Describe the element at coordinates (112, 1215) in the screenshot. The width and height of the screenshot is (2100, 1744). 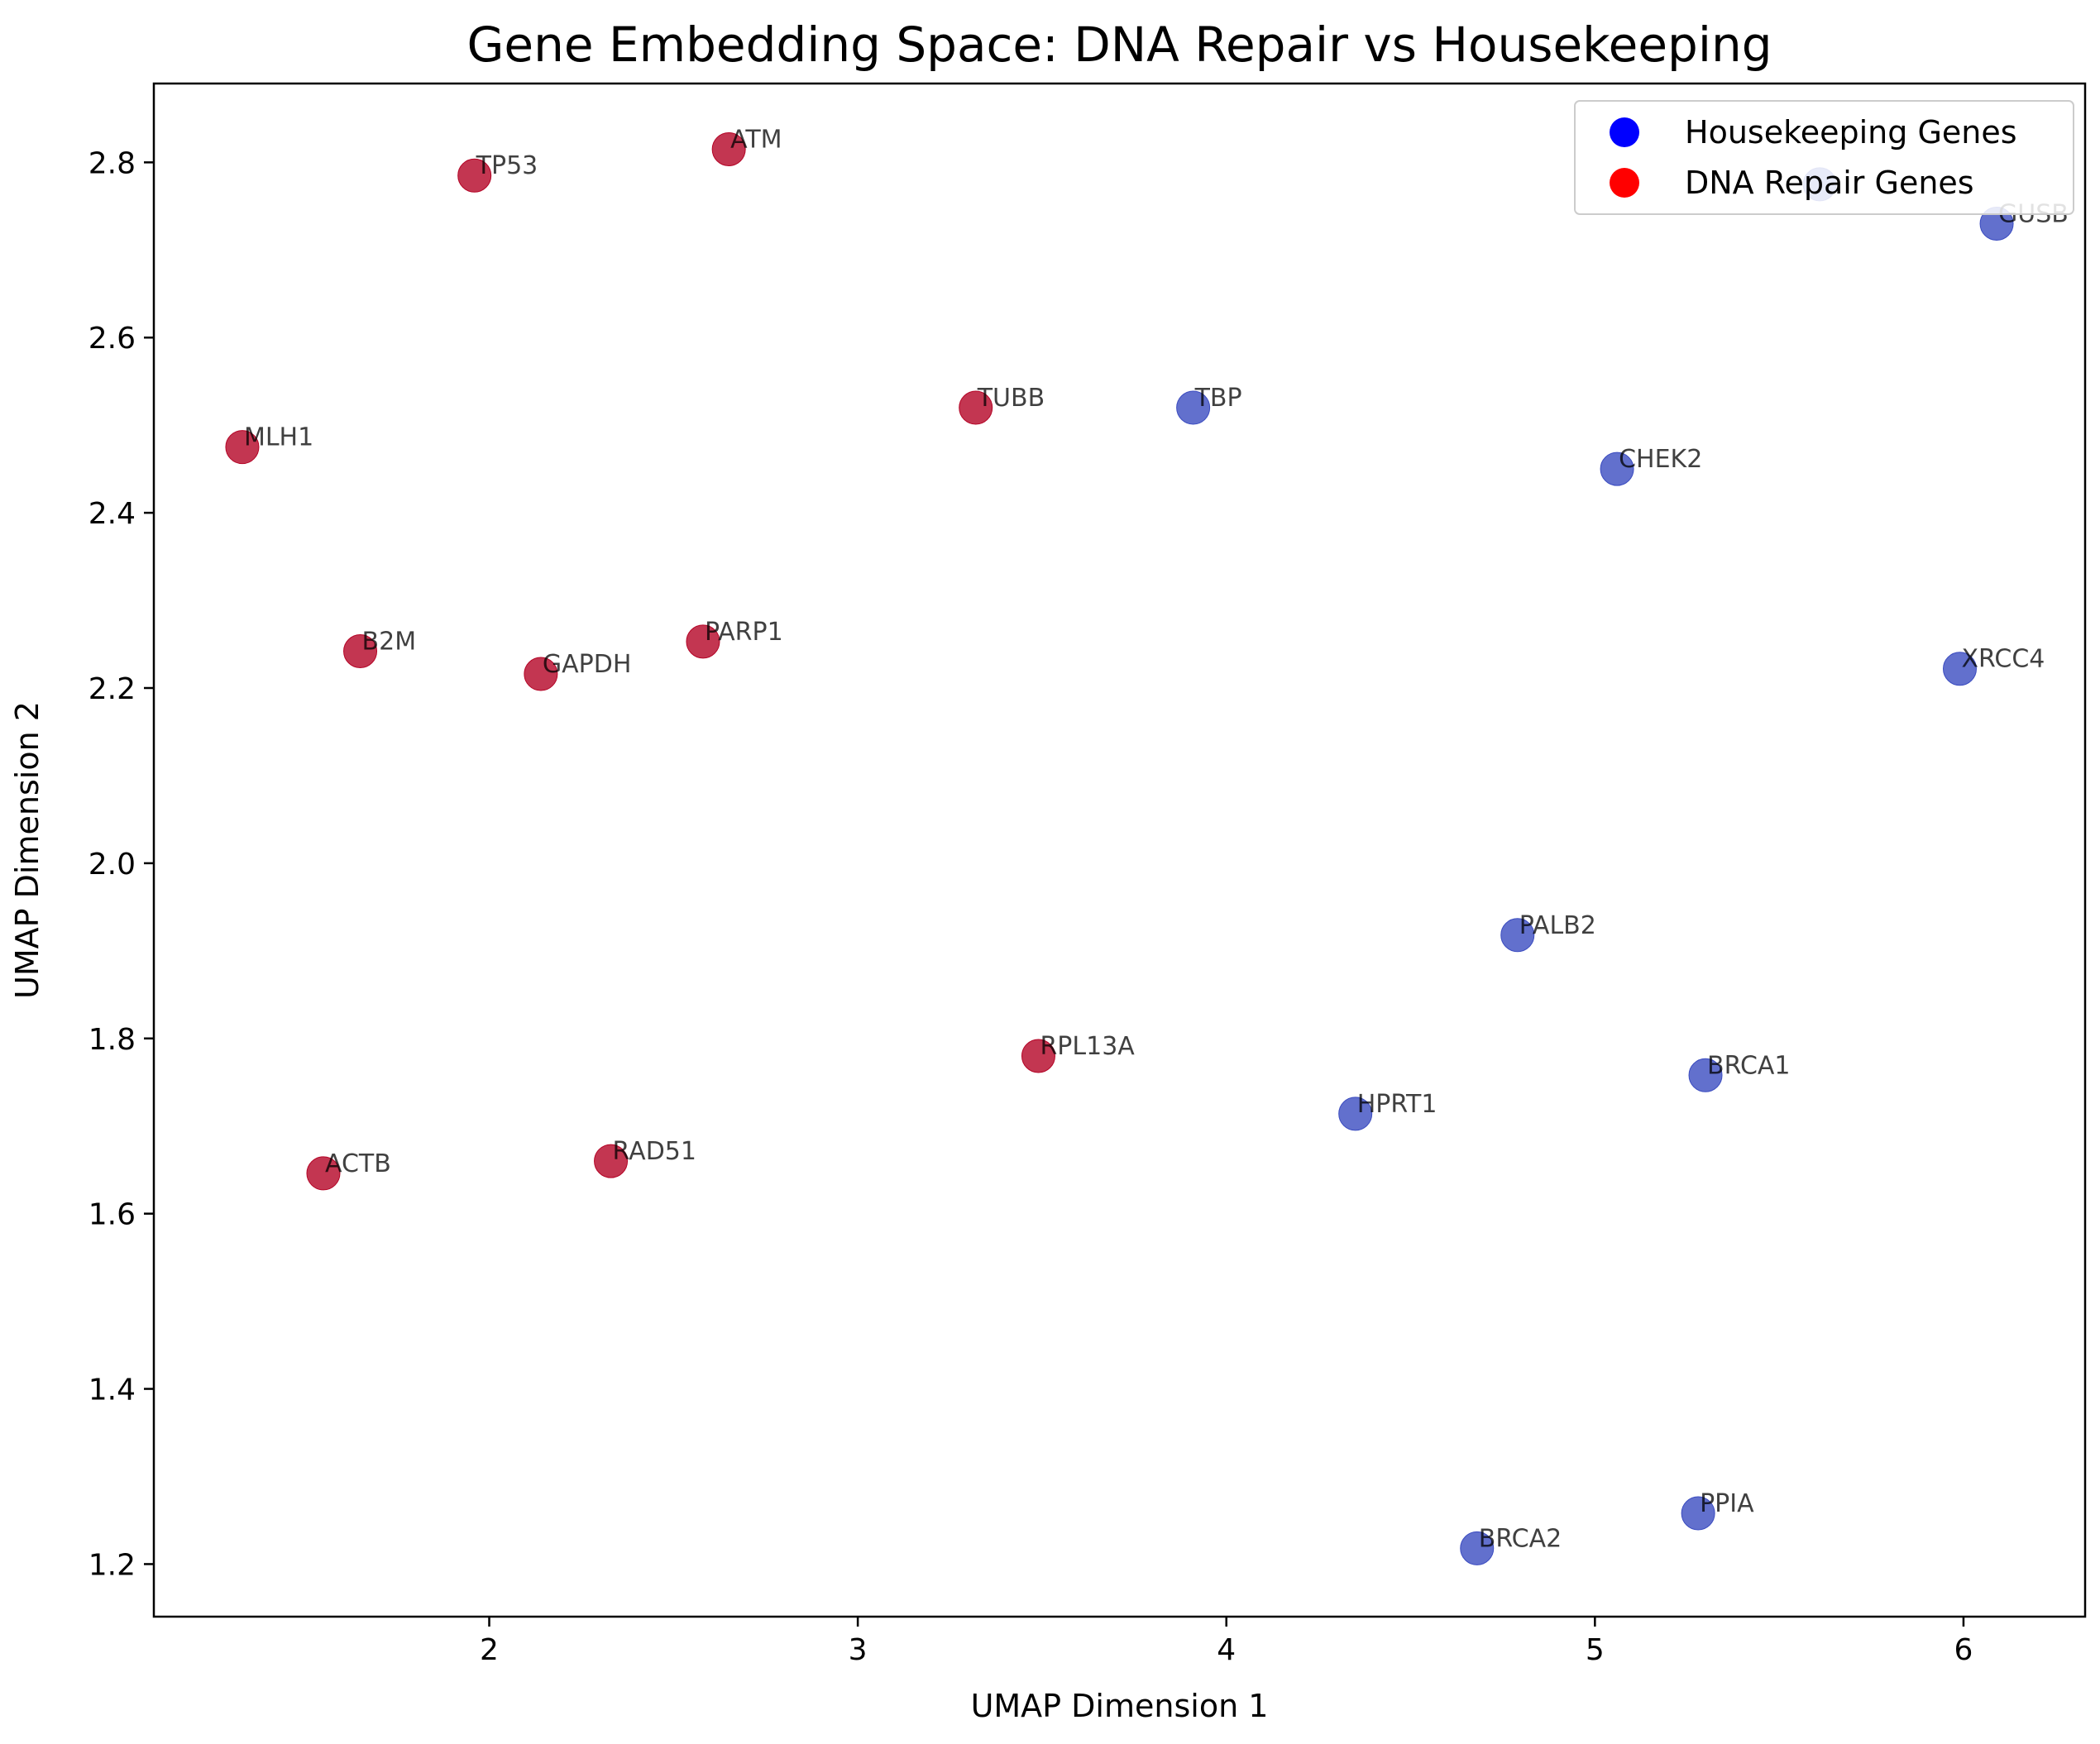
I see `y-tick-label: 1.6` at that location.